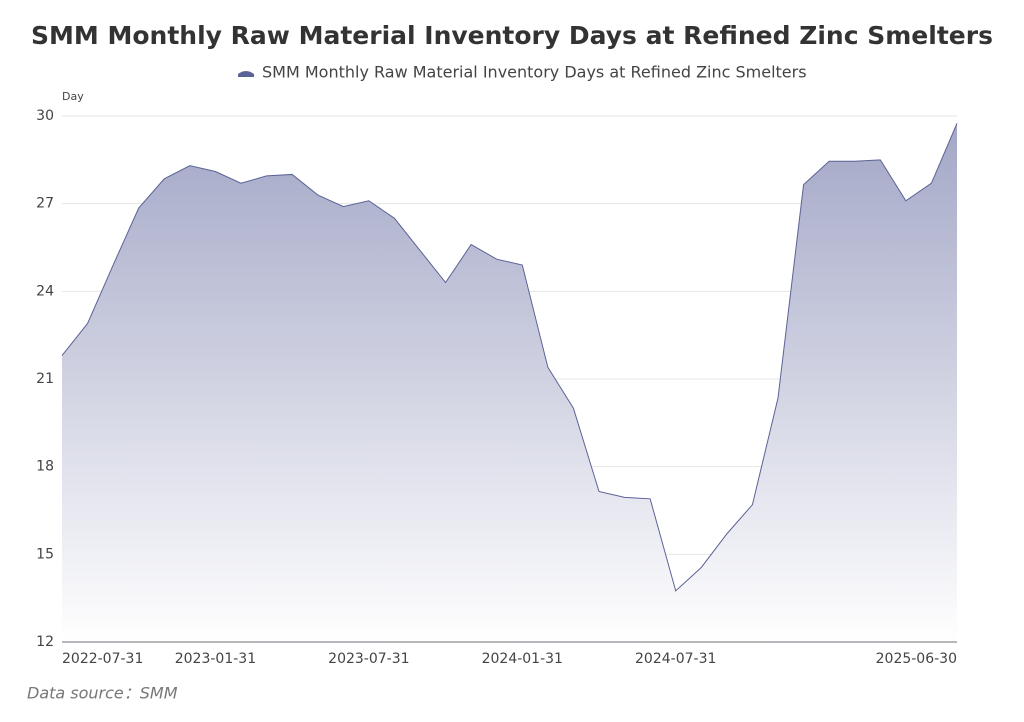 This screenshot has height=722, width=1024. Describe the element at coordinates (368, 659) in the screenshot. I see `x-tick-label: 2023-07-31` at that location.